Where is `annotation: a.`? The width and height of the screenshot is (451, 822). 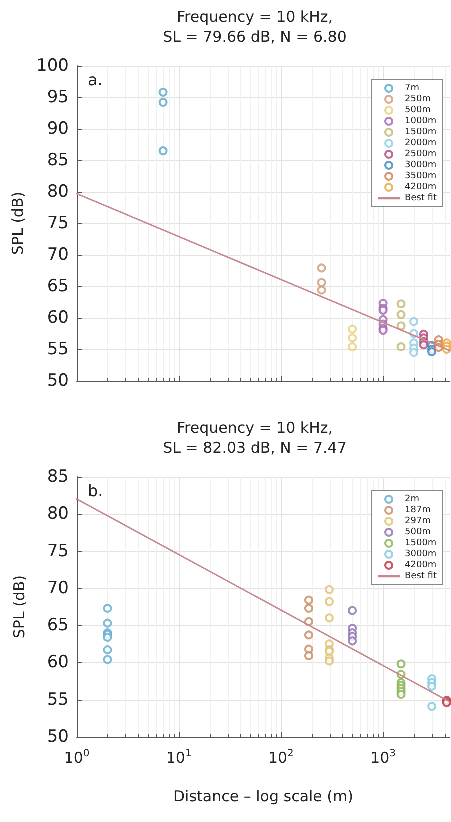 annotation: a. is located at coordinates (95, 80).